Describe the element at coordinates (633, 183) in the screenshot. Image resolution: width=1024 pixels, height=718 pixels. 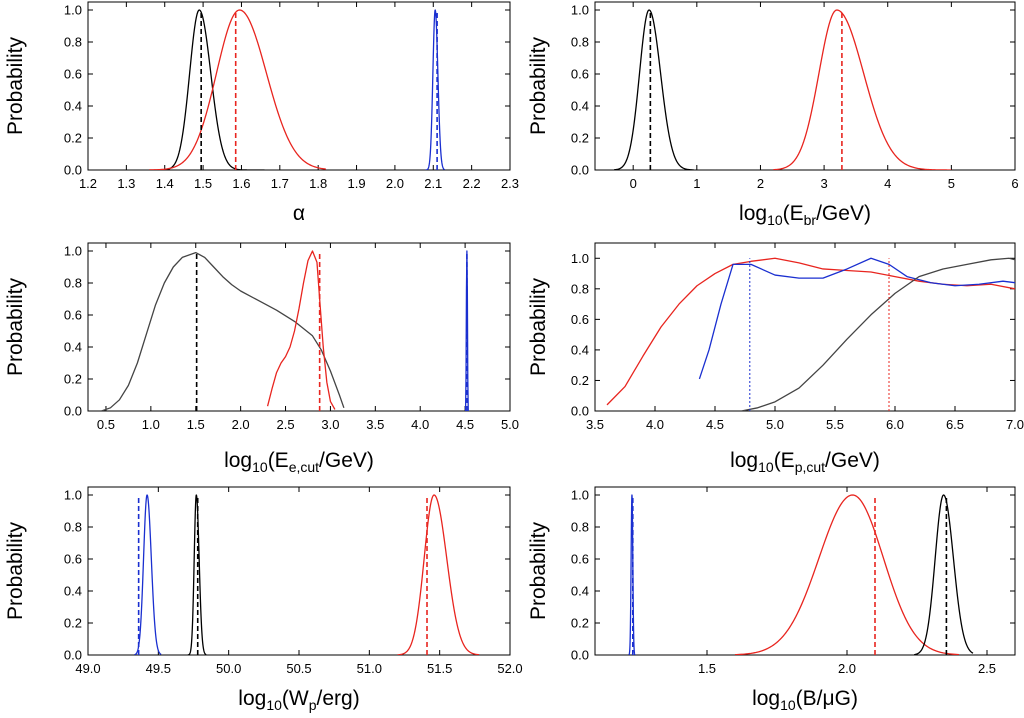
I see `x-tick-label: 0` at that location.